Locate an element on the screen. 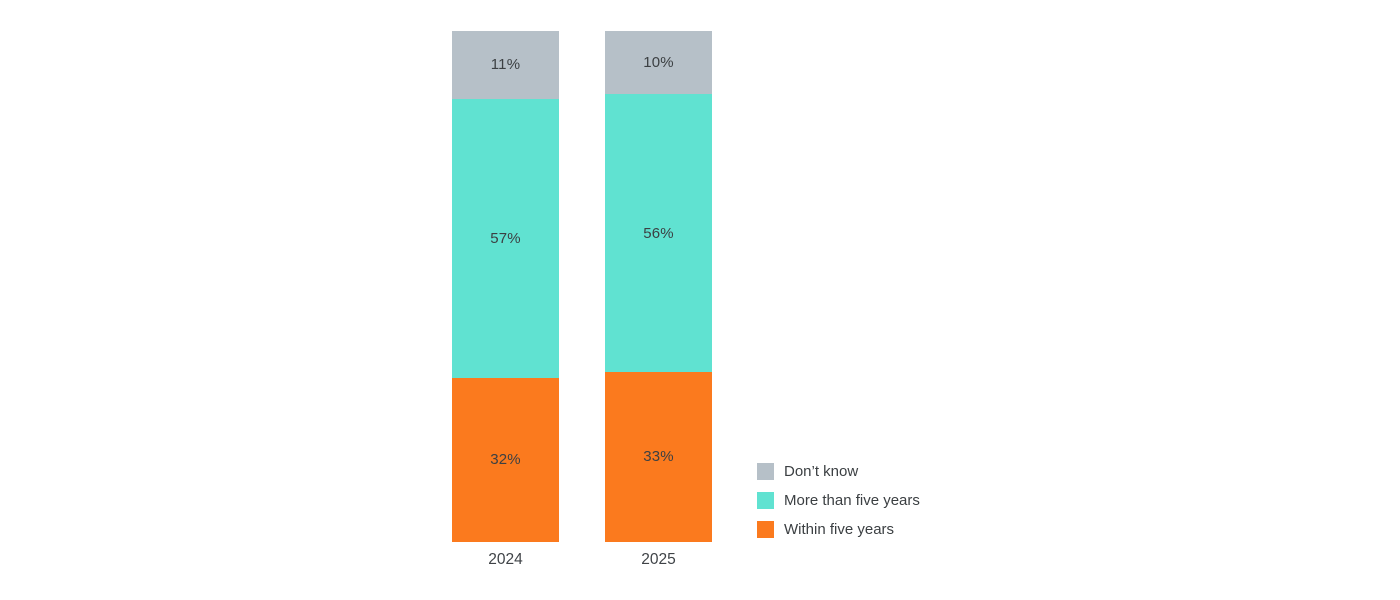 This screenshot has height=600, width=1400. bar-segment-more-than-five-years: 57% is located at coordinates (505, 238).